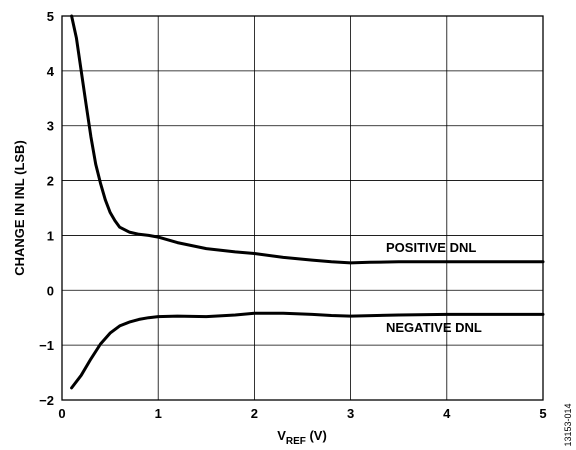 Image resolution: width=576 pixels, height=450 pixels. I want to click on x-axis-label: VREF (V), so click(302, 437).